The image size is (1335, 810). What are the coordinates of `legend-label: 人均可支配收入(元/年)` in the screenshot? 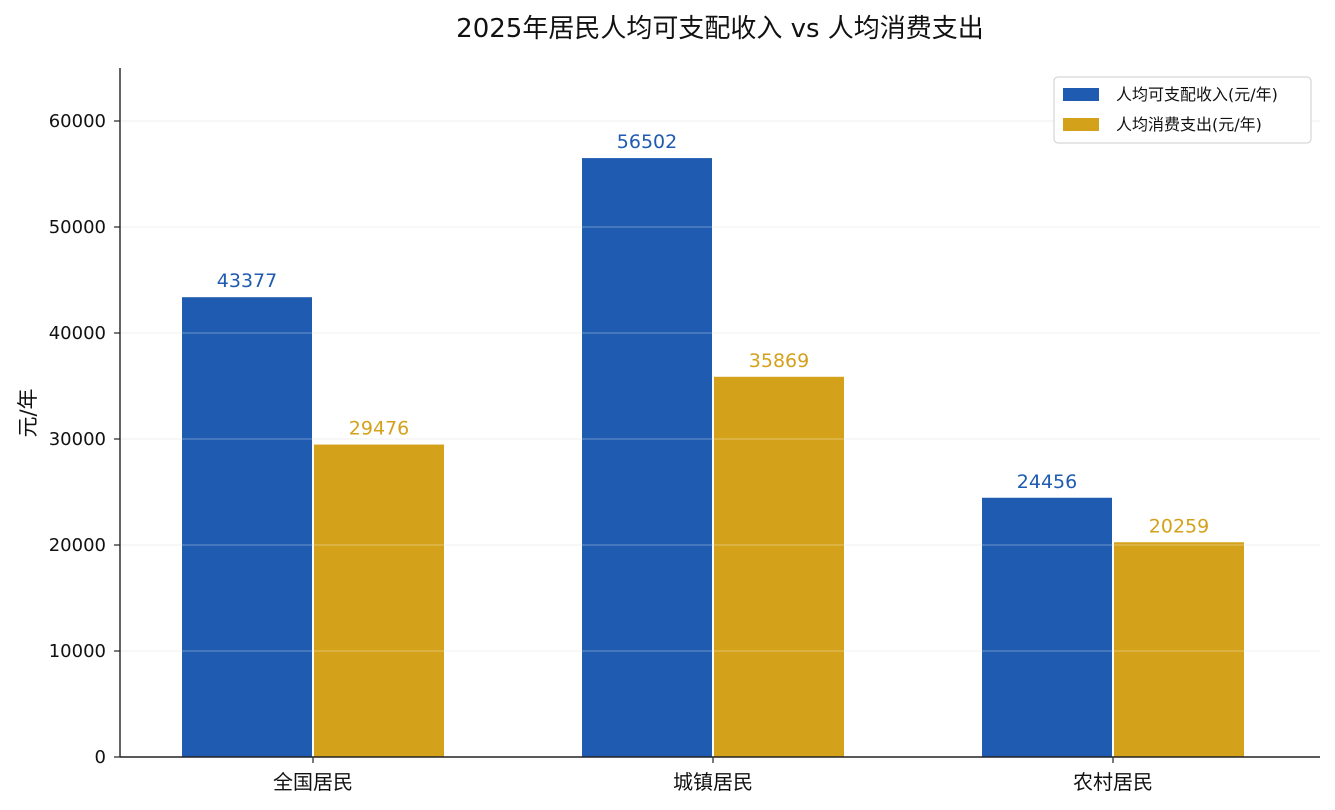 It's located at (1197, 94).